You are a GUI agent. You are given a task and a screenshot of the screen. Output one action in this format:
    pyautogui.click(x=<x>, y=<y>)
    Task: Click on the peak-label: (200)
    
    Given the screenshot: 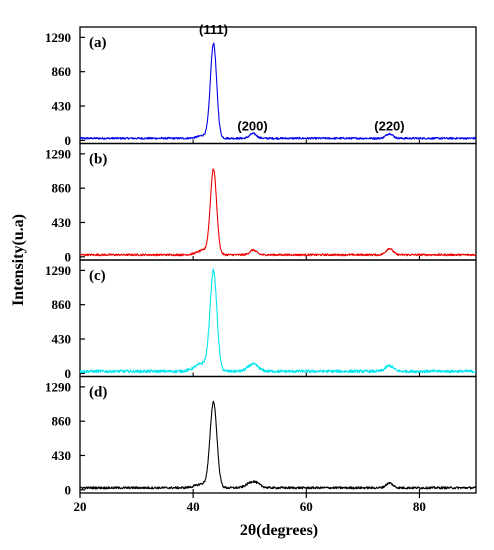 What is the action you would take?
    pyautogui.click(x=252, y=126)
    